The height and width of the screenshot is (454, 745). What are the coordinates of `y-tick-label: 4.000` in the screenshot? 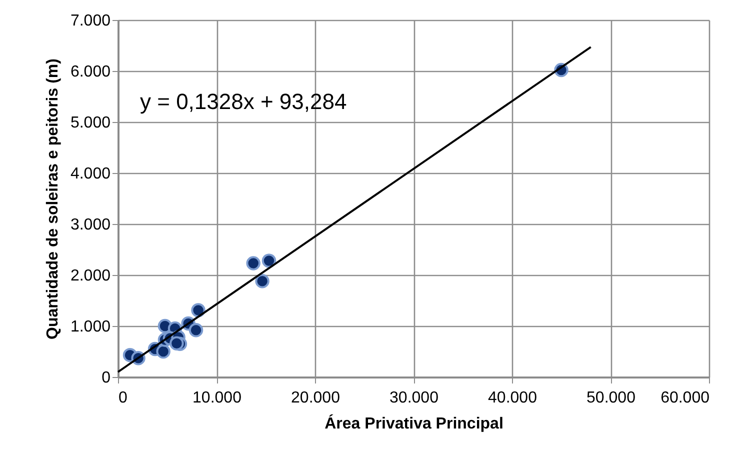 It's located at (90, 174).